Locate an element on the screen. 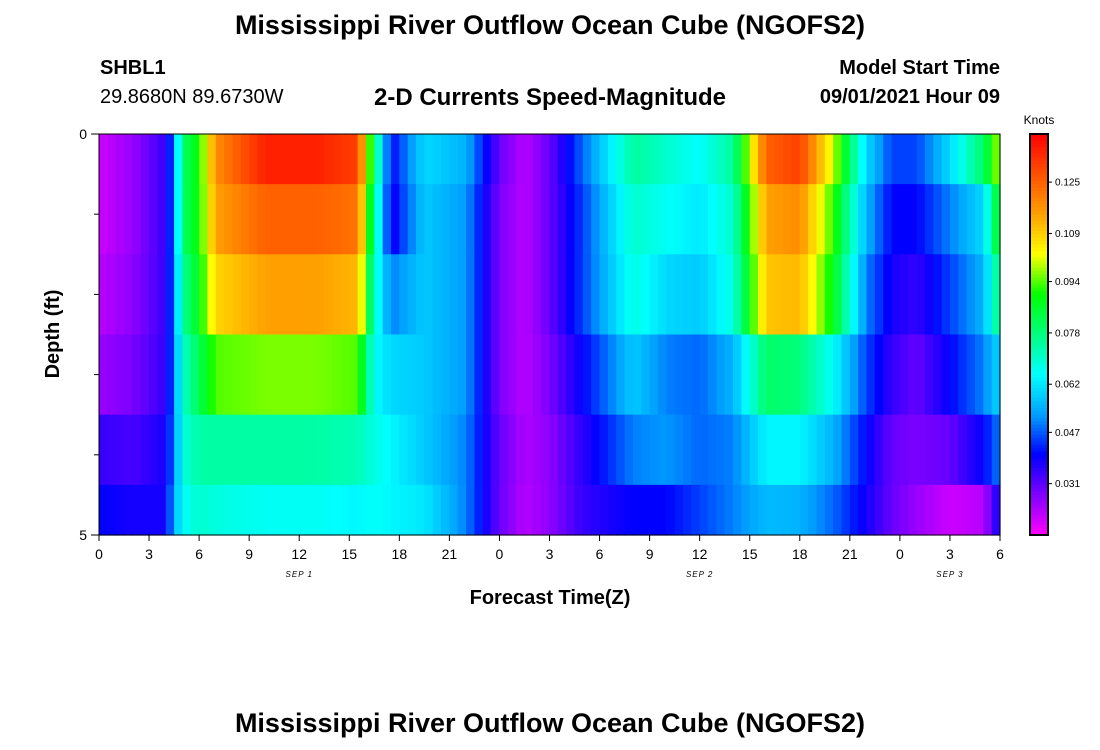  colorbar-tick-label: 0.109 is located at coordinates (1067, 234).